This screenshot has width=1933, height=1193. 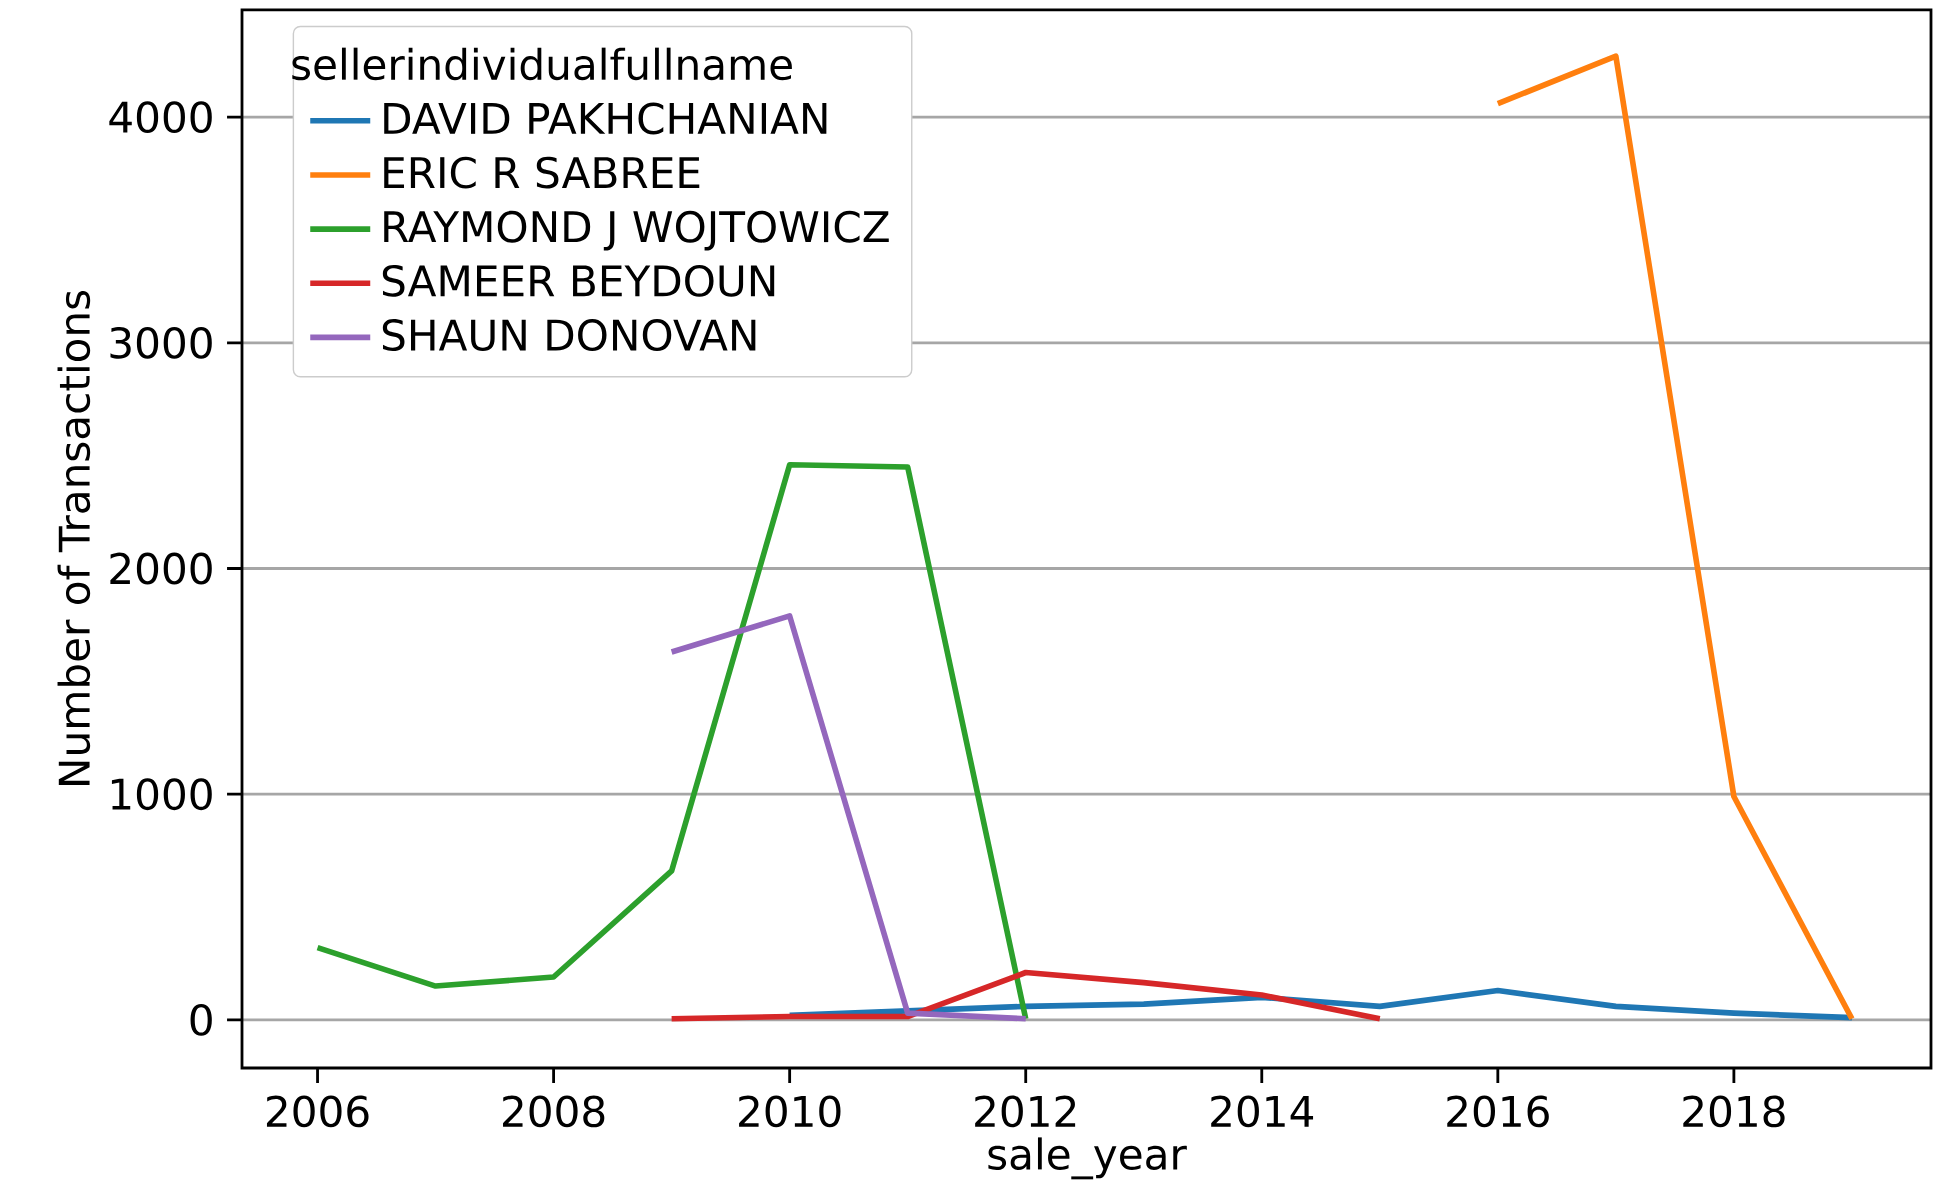 What do you see at coordinates (160, 117) in the screenshot?
I see `y-tick-label: 4000` at bounding box center [160, 117].